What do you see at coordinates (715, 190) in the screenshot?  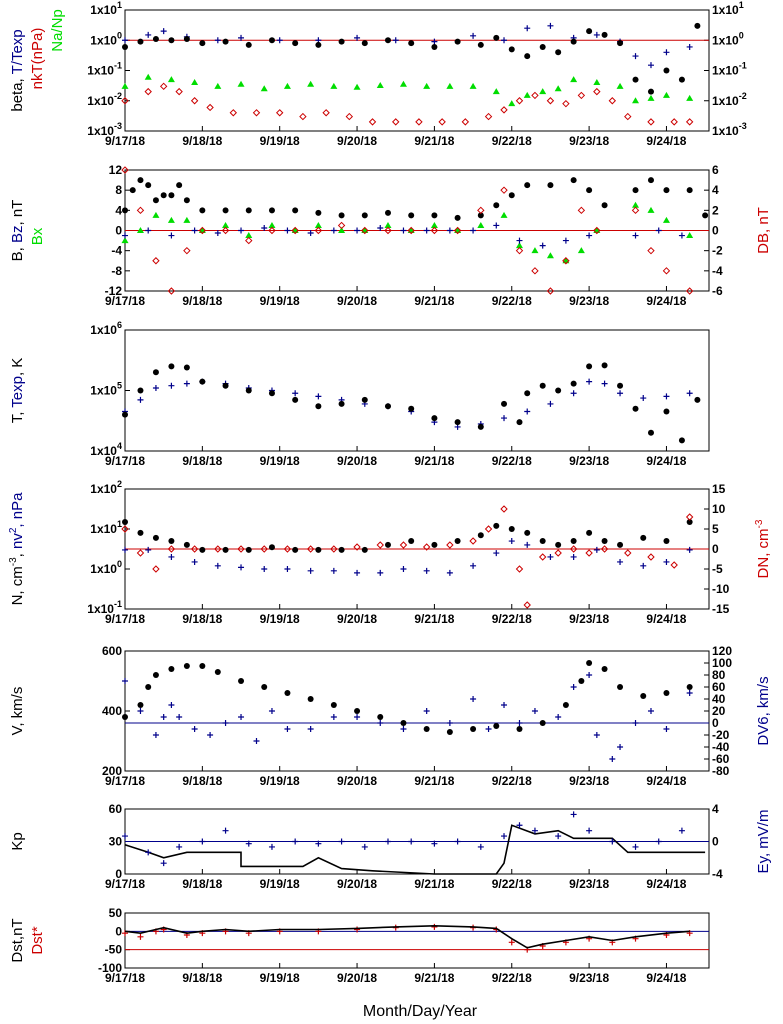 I see `y-right-tick-label: 4` at bounding box center [715, 190].